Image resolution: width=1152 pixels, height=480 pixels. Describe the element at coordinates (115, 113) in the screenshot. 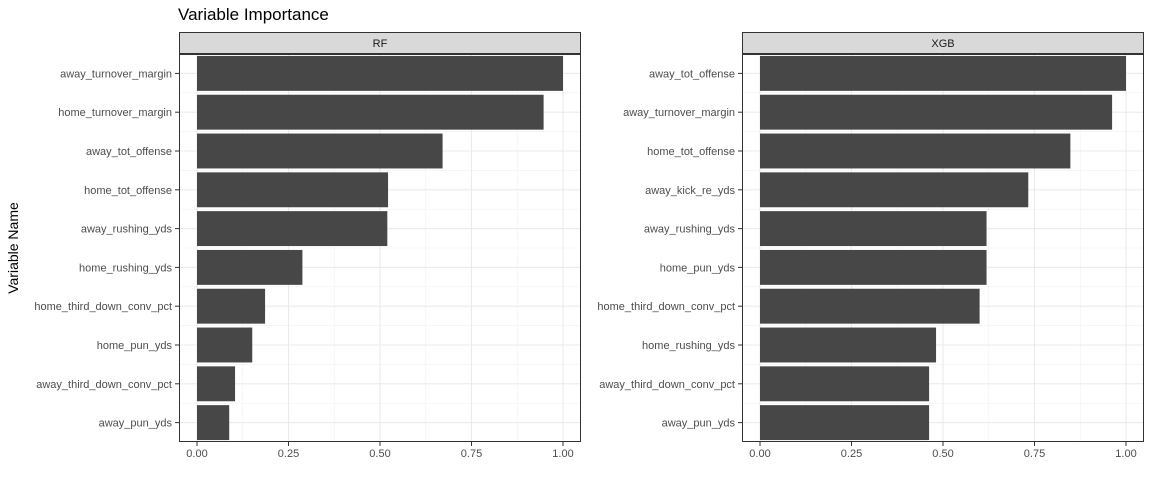

I see `y-tick-label: home_turnover_margin` at that location.